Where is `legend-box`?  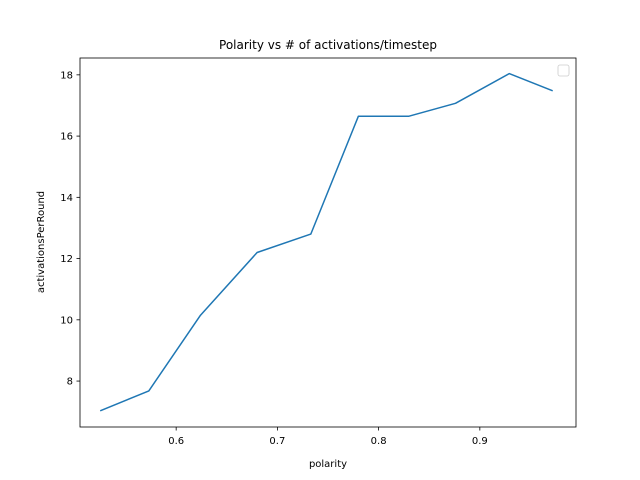
legend-box is located at coordinates (563, 70).